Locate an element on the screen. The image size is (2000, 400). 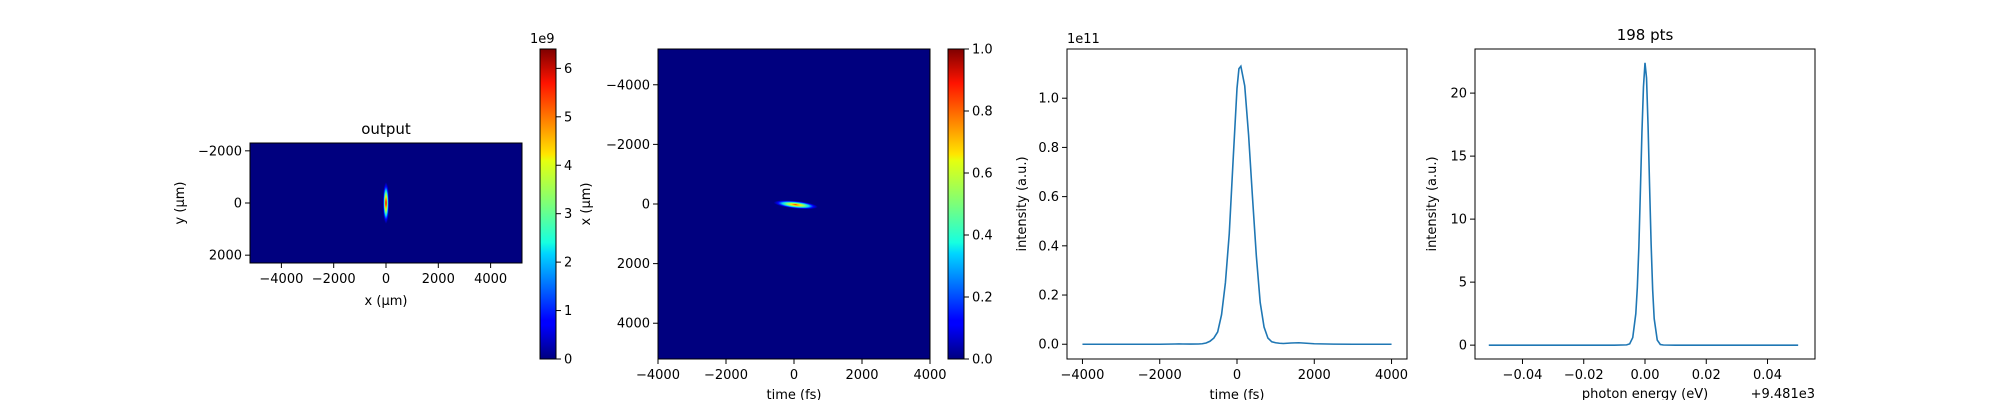
colorbar-tick-label: 5 is located at coordinates (568, 117).